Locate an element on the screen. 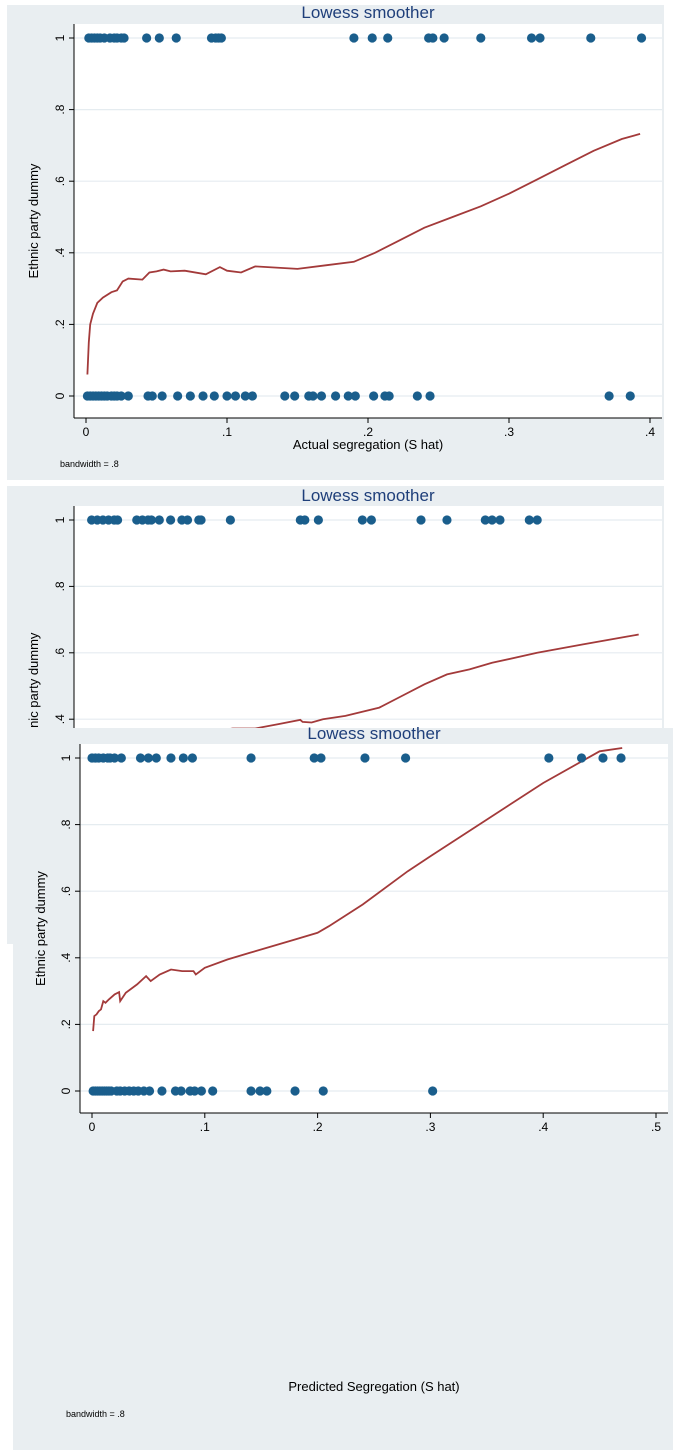 Image resolution: width=673 pixels, height=1450 pixels. lowess-line is located at coordinates (363, 254).